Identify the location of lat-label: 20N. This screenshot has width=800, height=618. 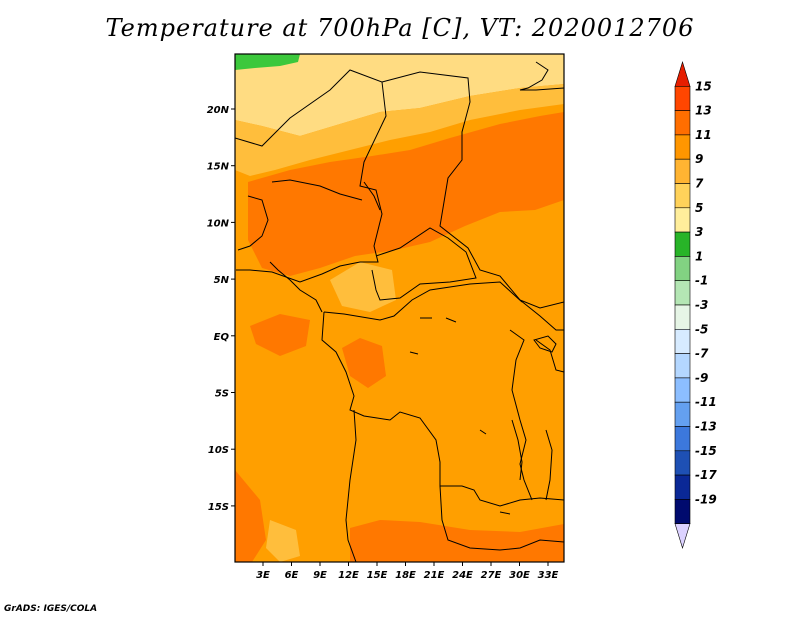
(218, 110).